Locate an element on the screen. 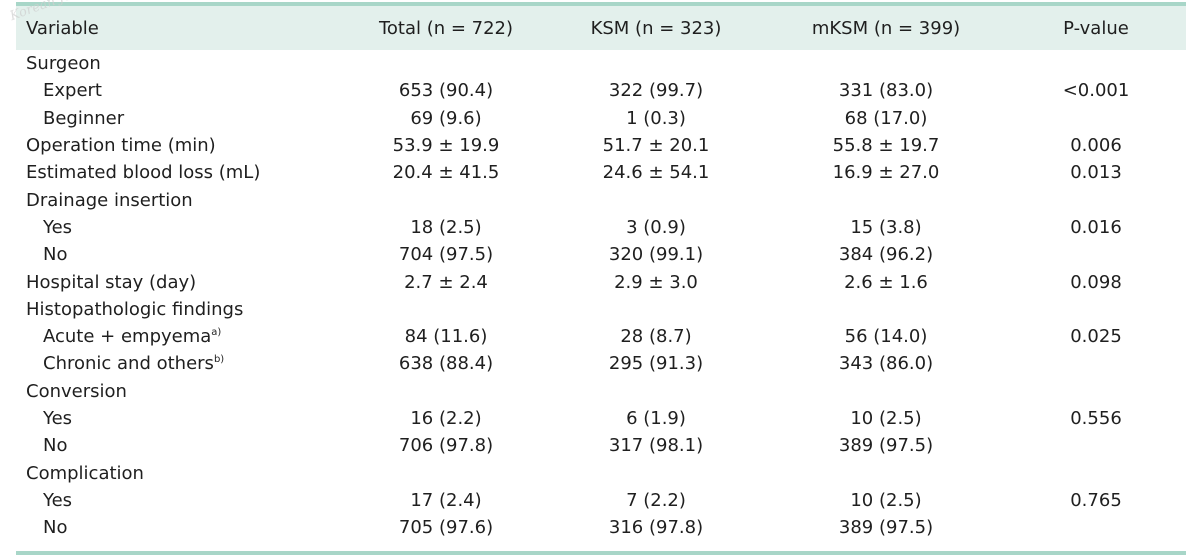  p-value-cell: <0.001 is located at coordinates (1096, 91).